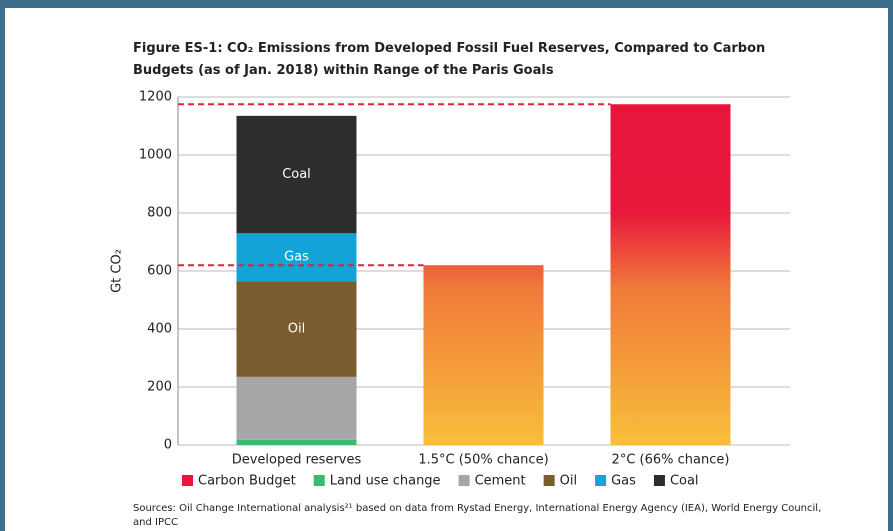 The image size is (893, 531). I want to click on x-tick-label: Developed reserves, so click(297, 460).